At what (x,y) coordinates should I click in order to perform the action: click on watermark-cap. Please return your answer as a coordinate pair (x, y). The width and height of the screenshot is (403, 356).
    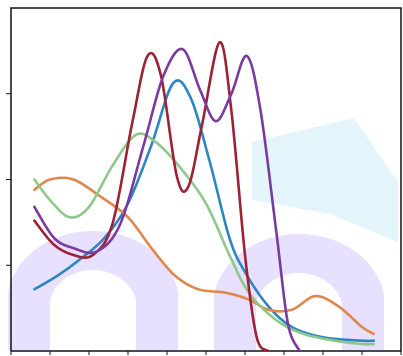
    Looking at the image, I should click on (325, 180).